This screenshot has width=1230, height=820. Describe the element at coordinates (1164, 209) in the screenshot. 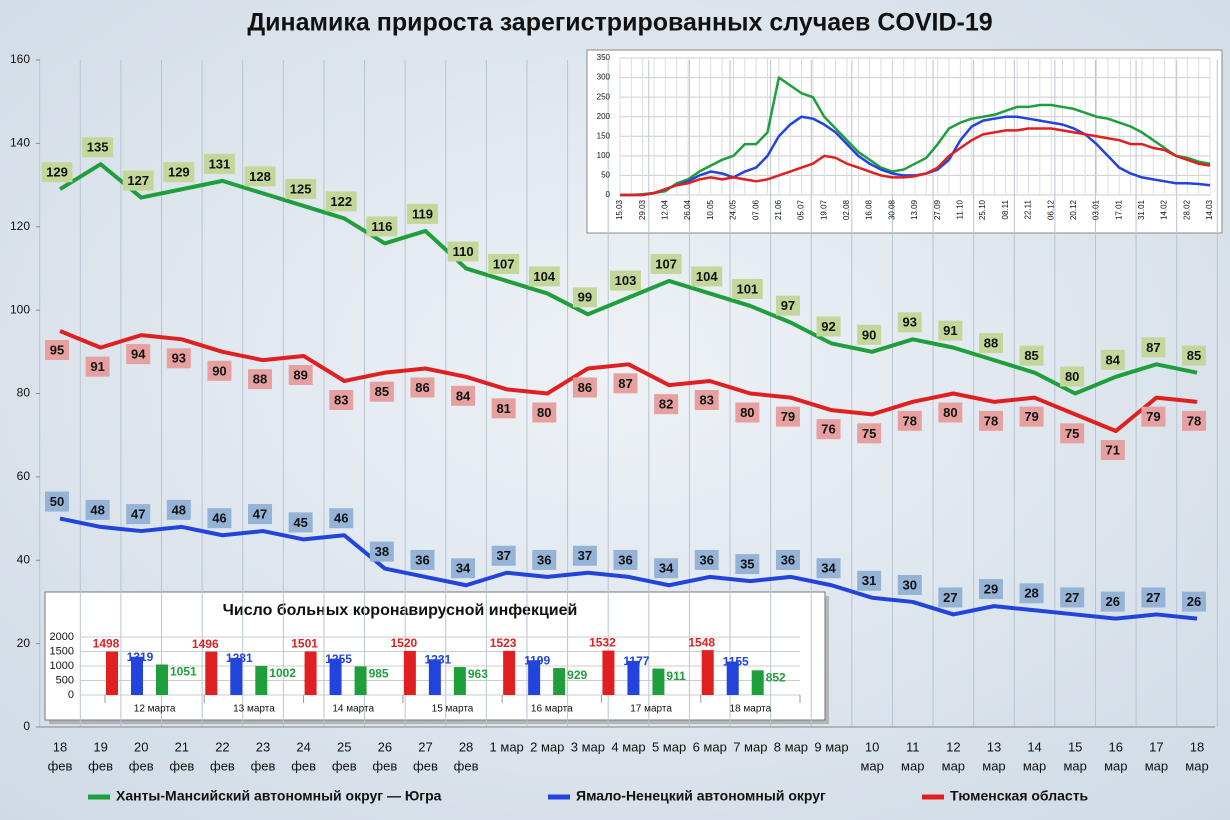

I see `x-tick-label: 14.02` at that location.